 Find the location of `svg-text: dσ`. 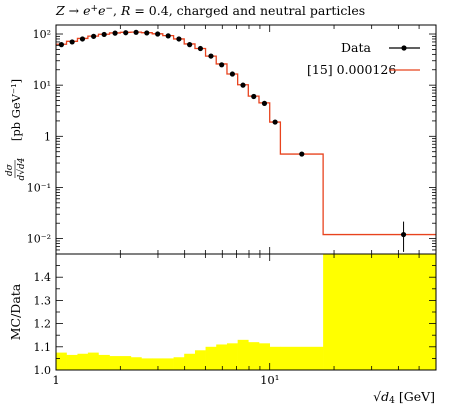

svg-text: dσ is located at coordinates (10, 169).